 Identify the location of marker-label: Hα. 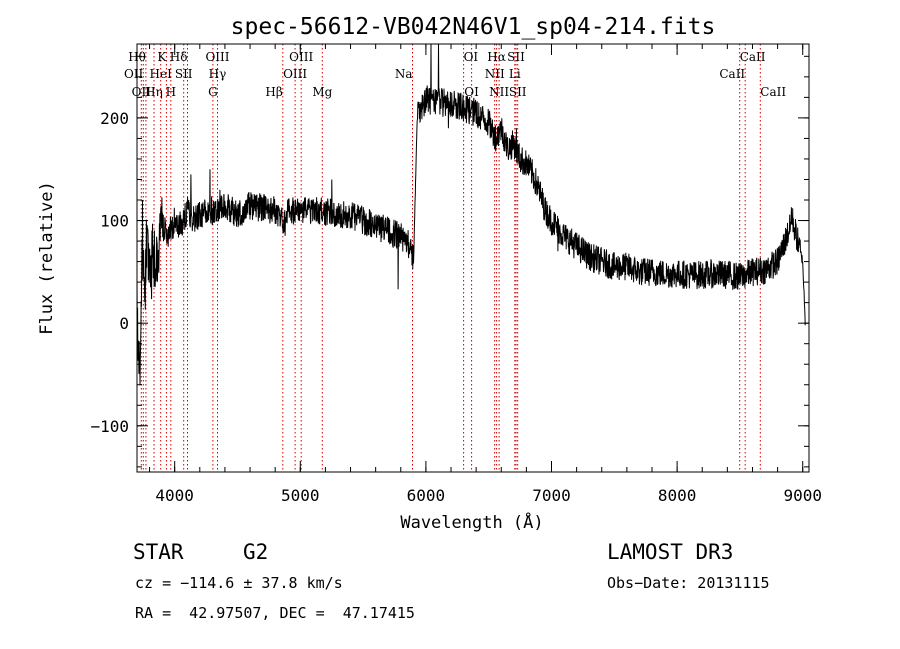
(496, 57).